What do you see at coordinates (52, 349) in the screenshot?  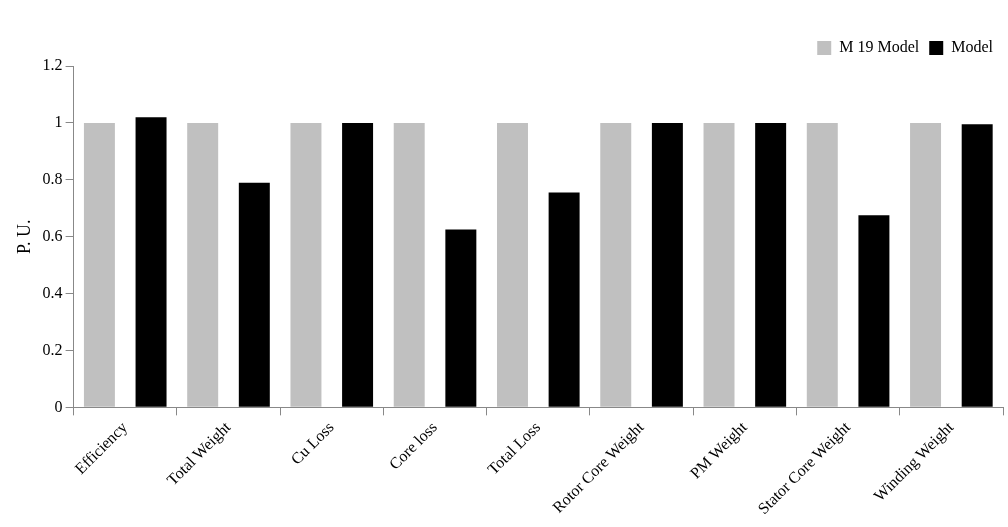 I see `y-tick-label: 0.2` at bounding box center [52, 349].